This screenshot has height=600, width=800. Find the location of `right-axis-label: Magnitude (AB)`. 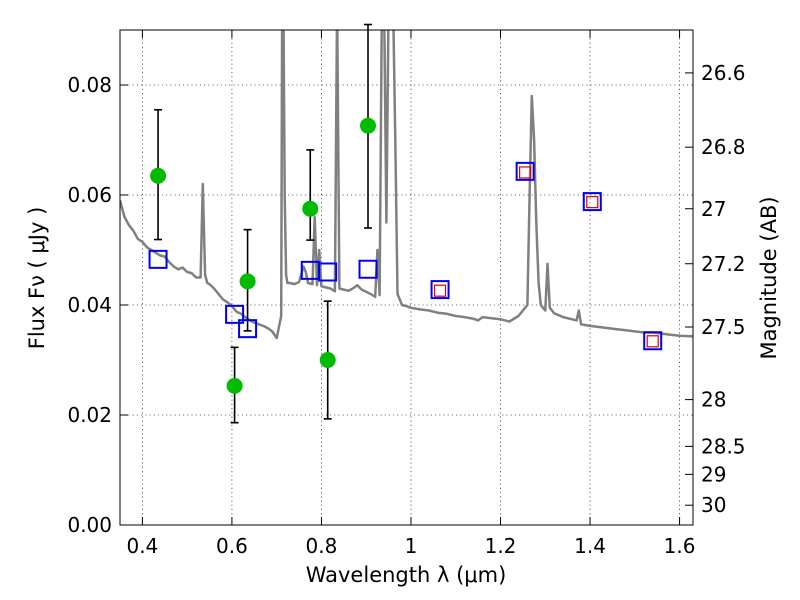

right-axis-label: Magnitude (AB) is located at coordinates (769, 277).